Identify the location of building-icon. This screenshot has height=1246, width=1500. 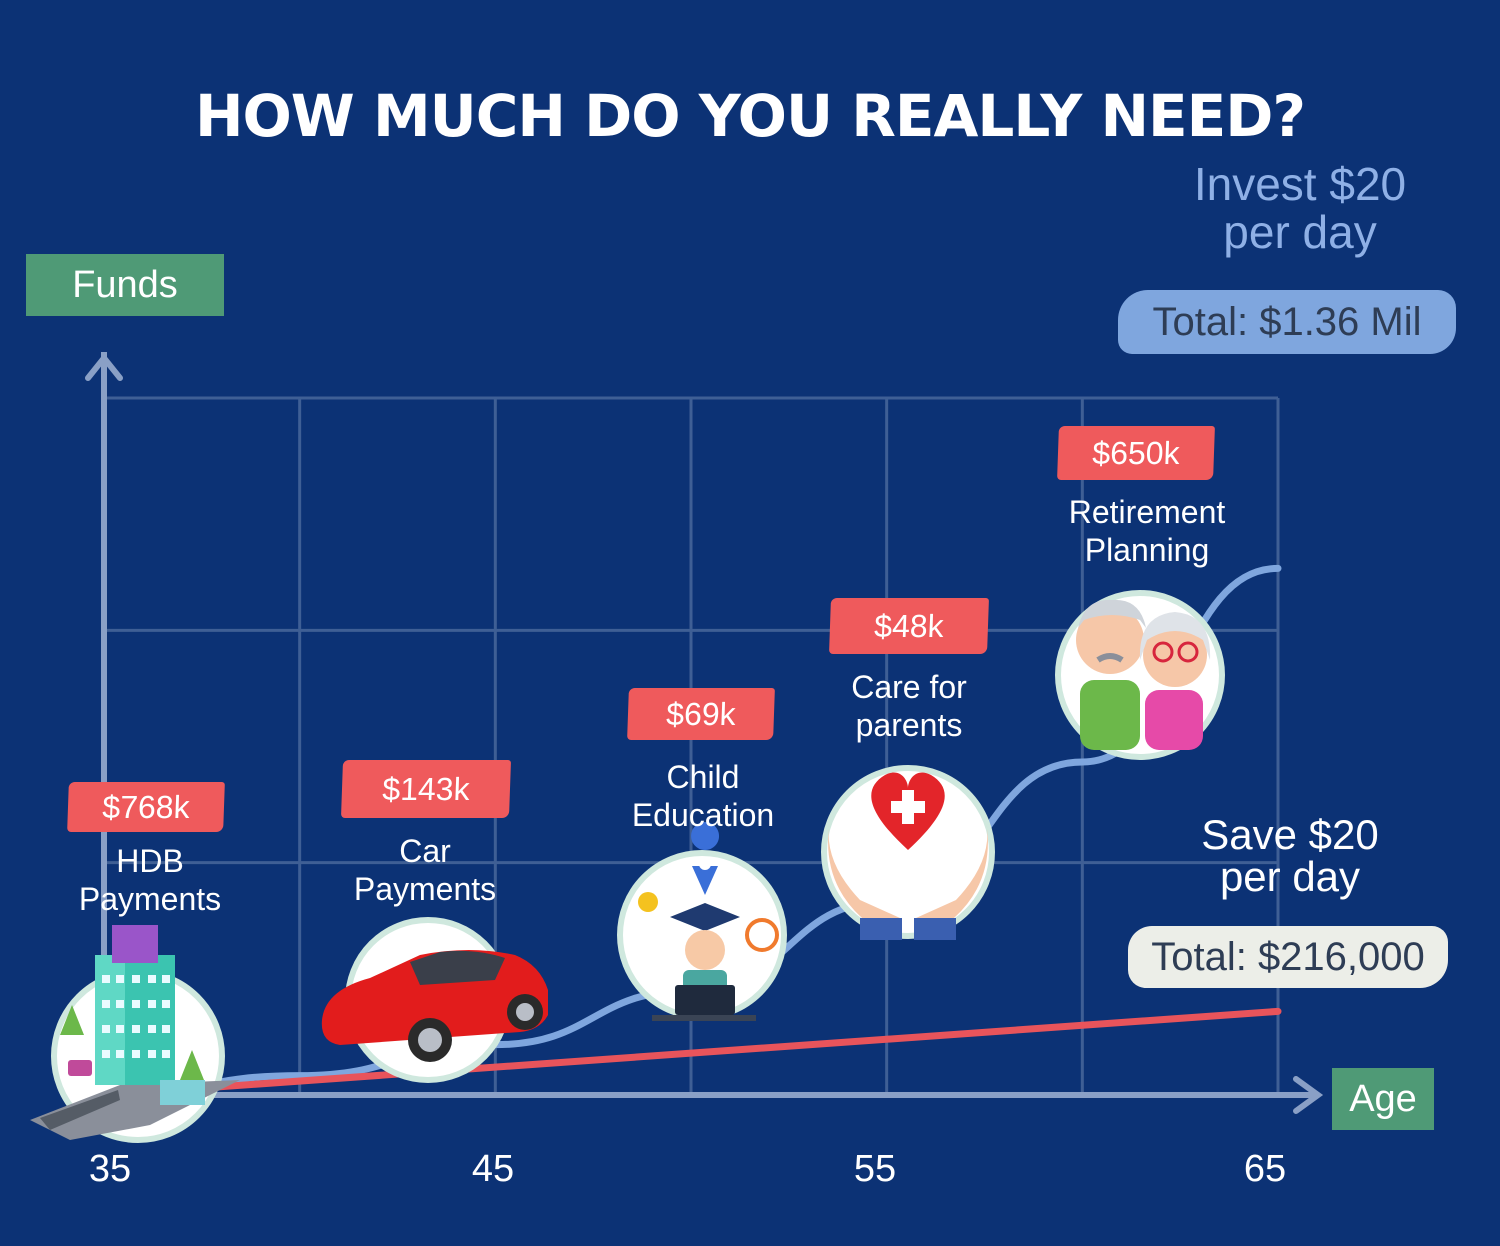
(135, 1034).